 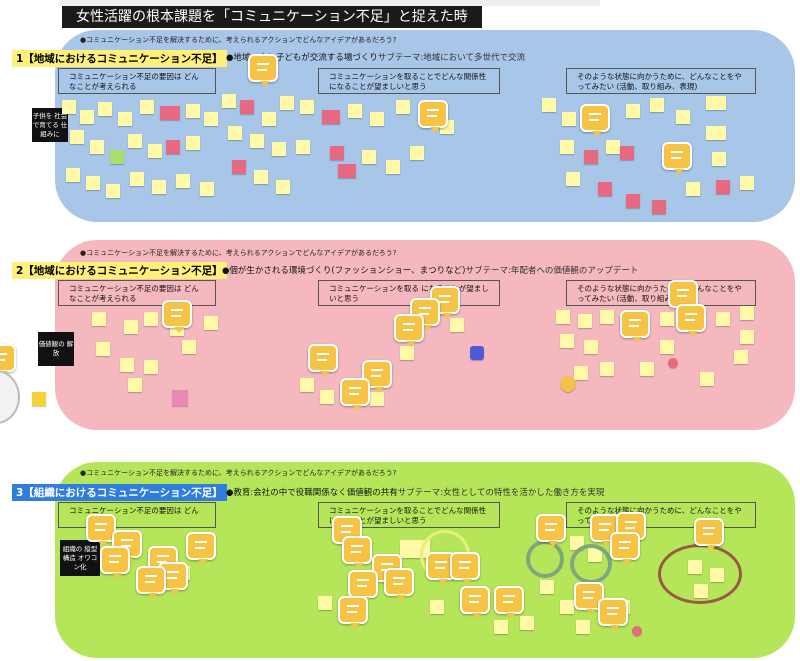 I want to click on smiley-sticker, so click(x=568, y=384).